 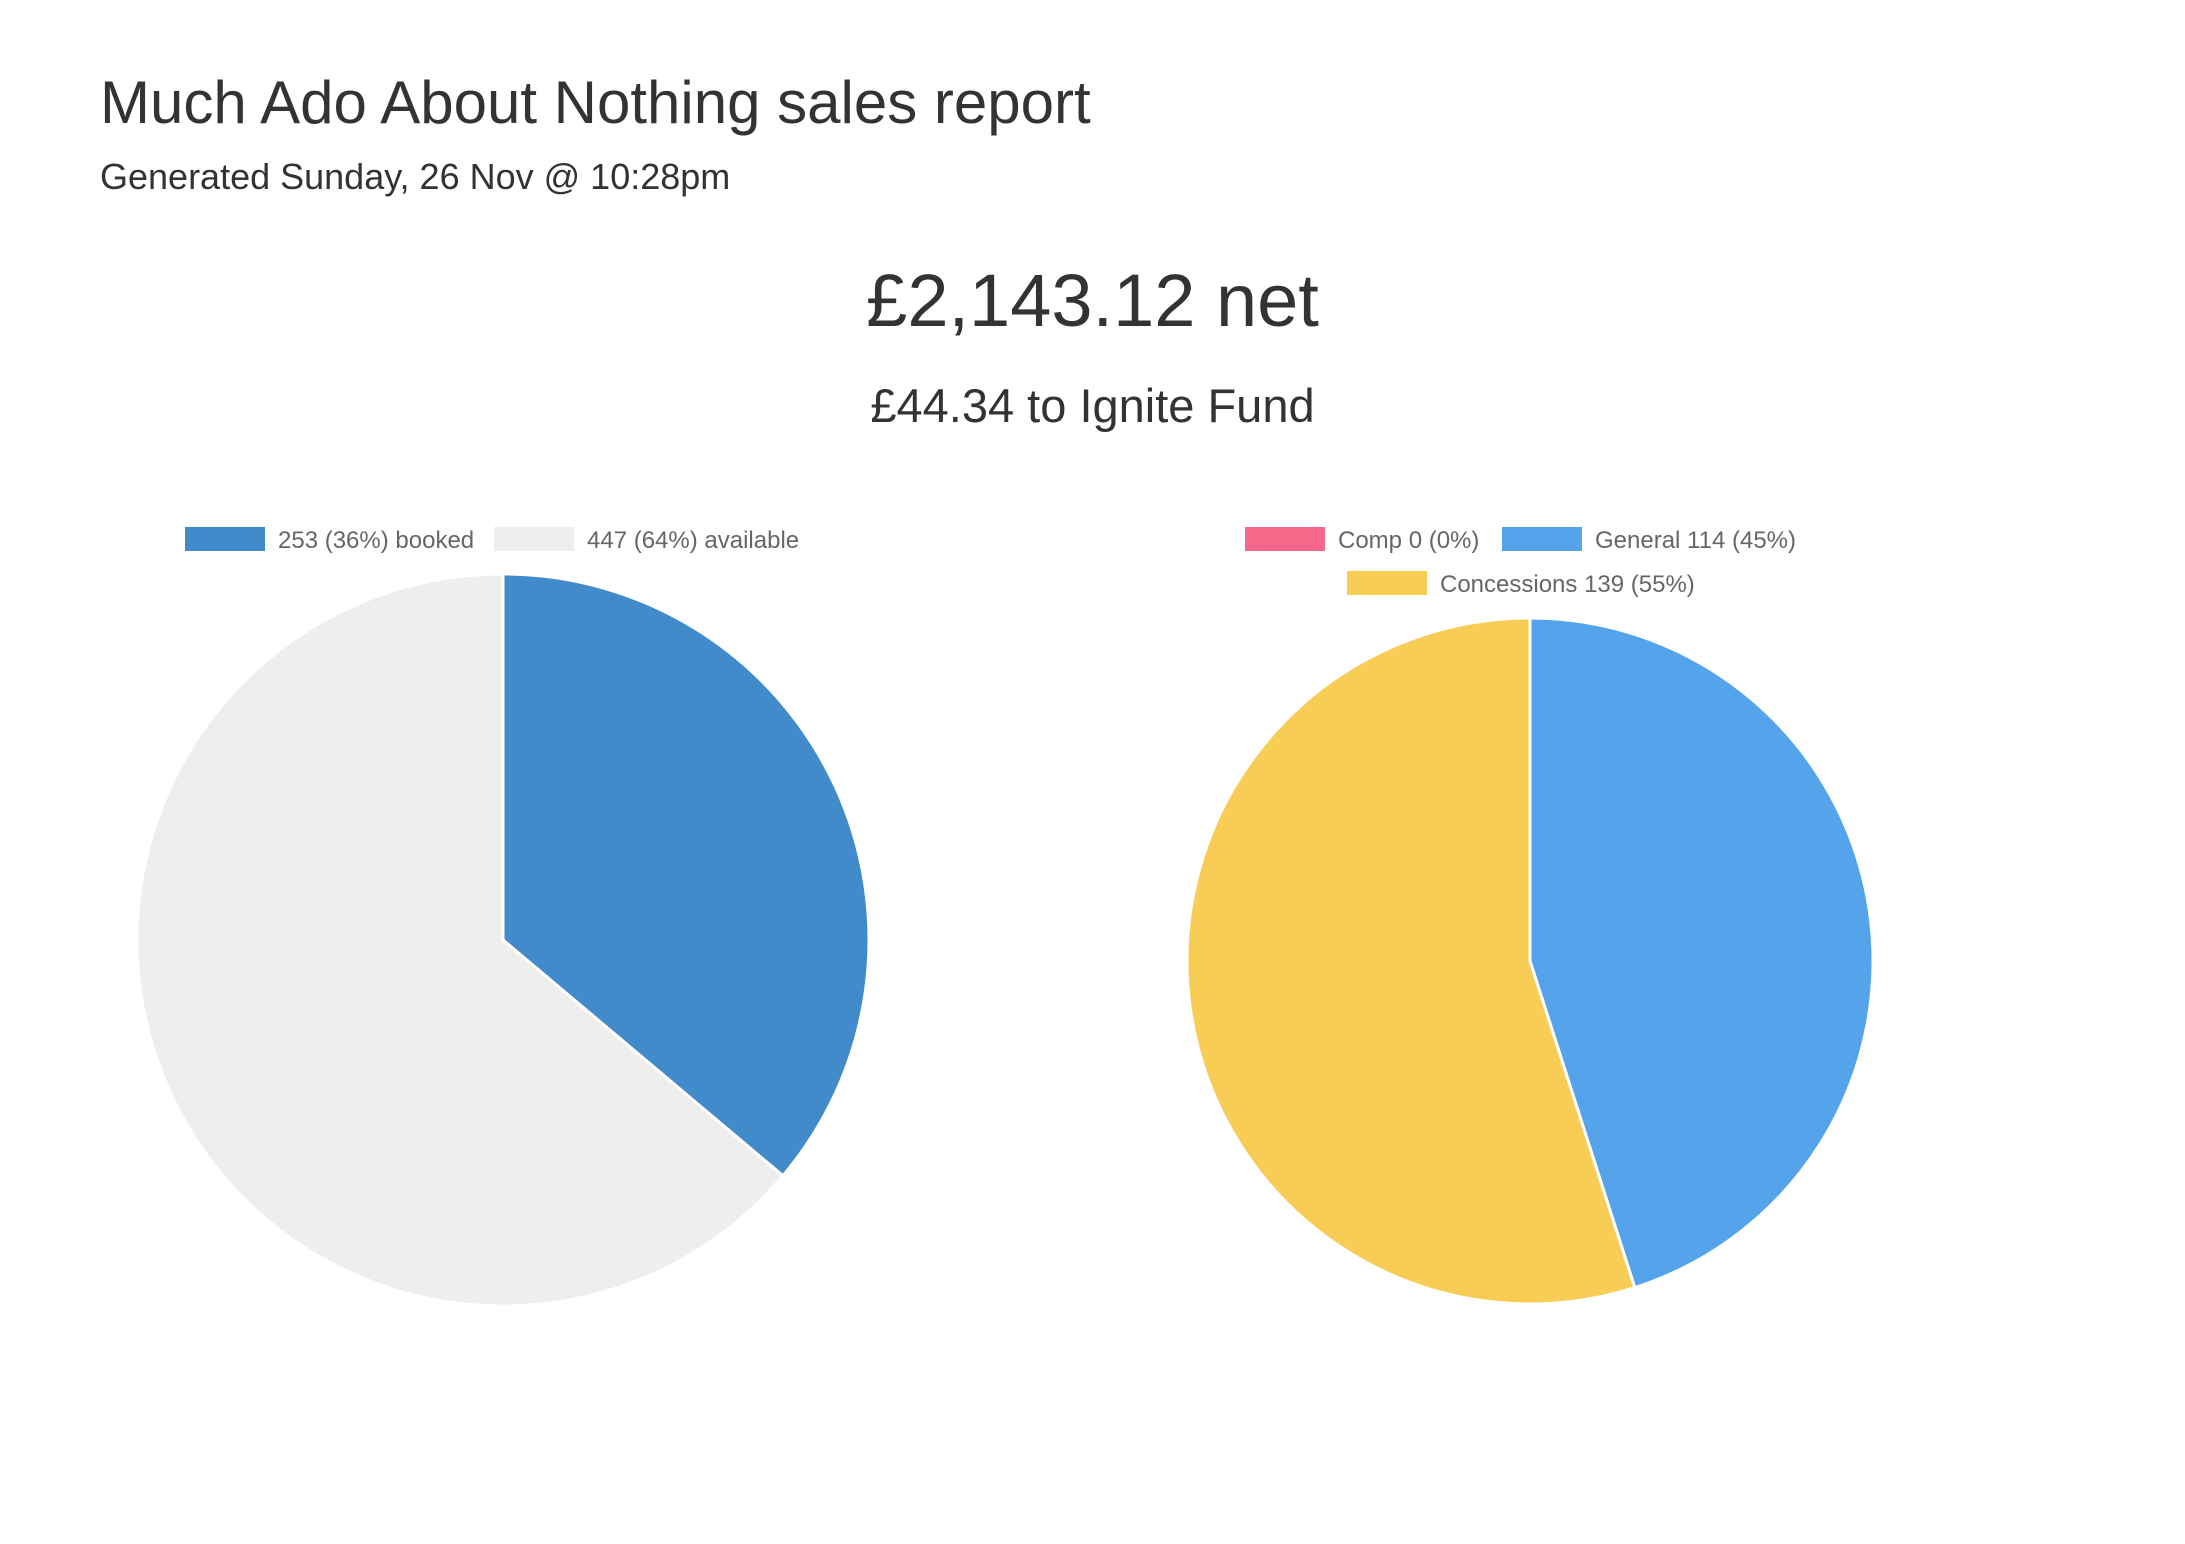 What do you see at coordinates (595, 102) in the screenshot?
I see `report-title: Much Ado About Nothing sales report` at bounding box center [595, 102].